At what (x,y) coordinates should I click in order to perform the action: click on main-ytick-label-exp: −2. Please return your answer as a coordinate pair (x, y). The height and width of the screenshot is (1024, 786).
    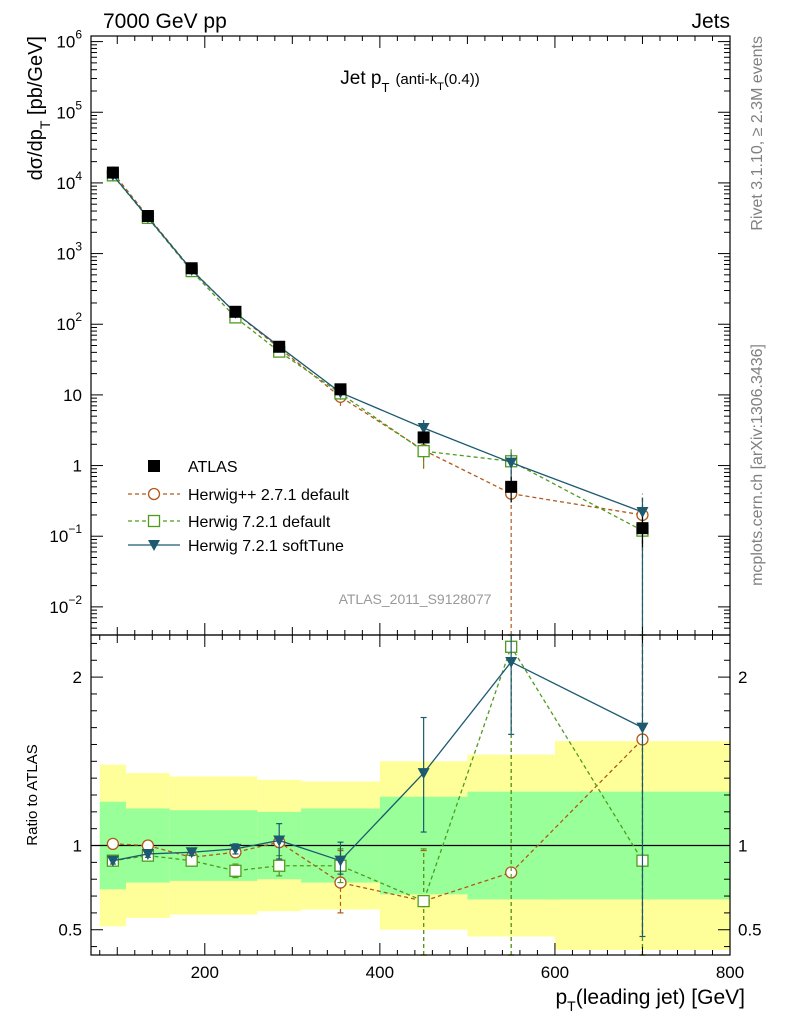
    Looking at the image, I should click on (75, 600).